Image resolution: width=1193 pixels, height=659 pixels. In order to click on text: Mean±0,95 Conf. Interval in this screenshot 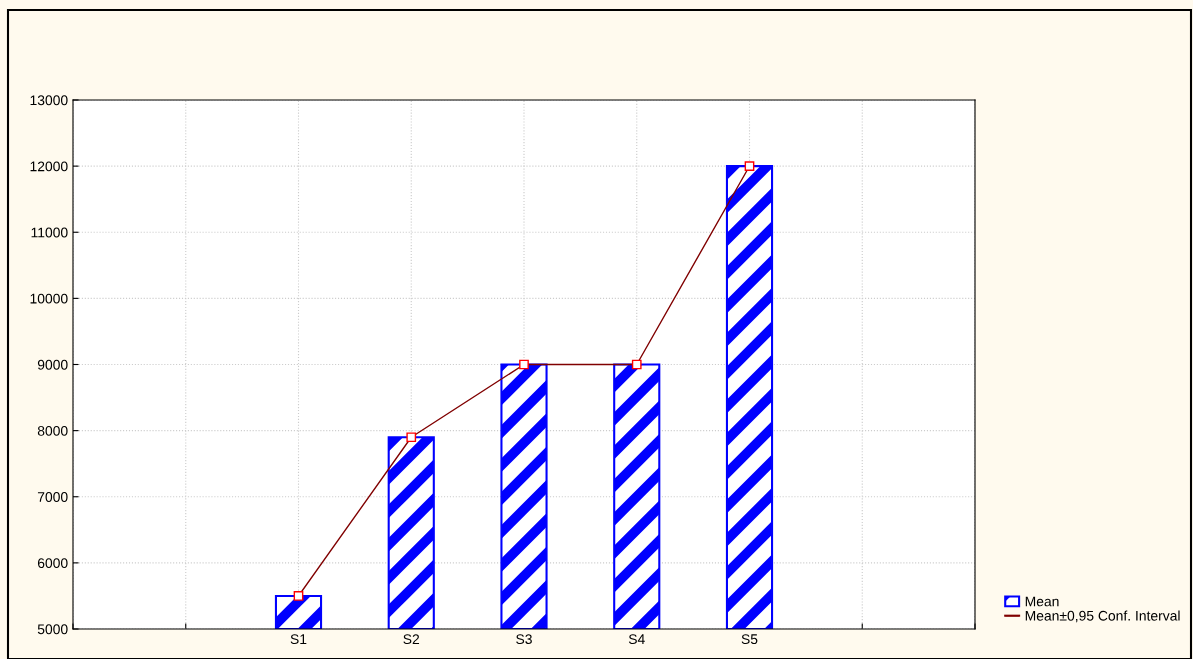, I will do `click(1102, 616)`.